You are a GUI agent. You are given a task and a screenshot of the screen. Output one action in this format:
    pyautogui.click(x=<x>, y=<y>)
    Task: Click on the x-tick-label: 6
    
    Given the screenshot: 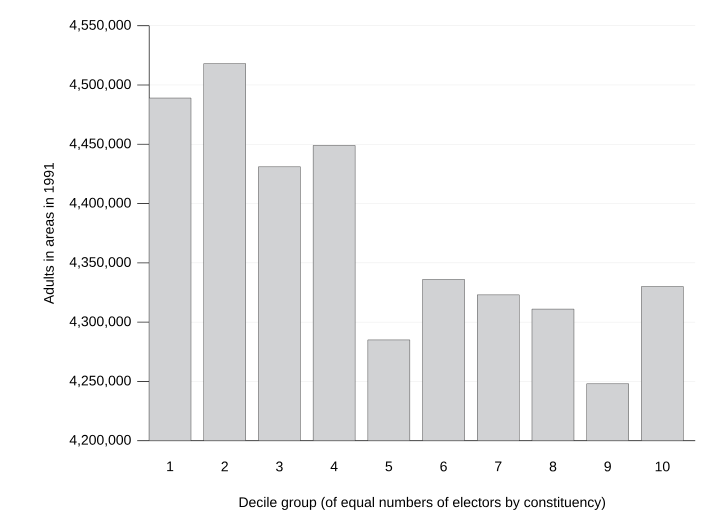 What is the action you would take?
    pyautogui.click(x=443, y=467)
    